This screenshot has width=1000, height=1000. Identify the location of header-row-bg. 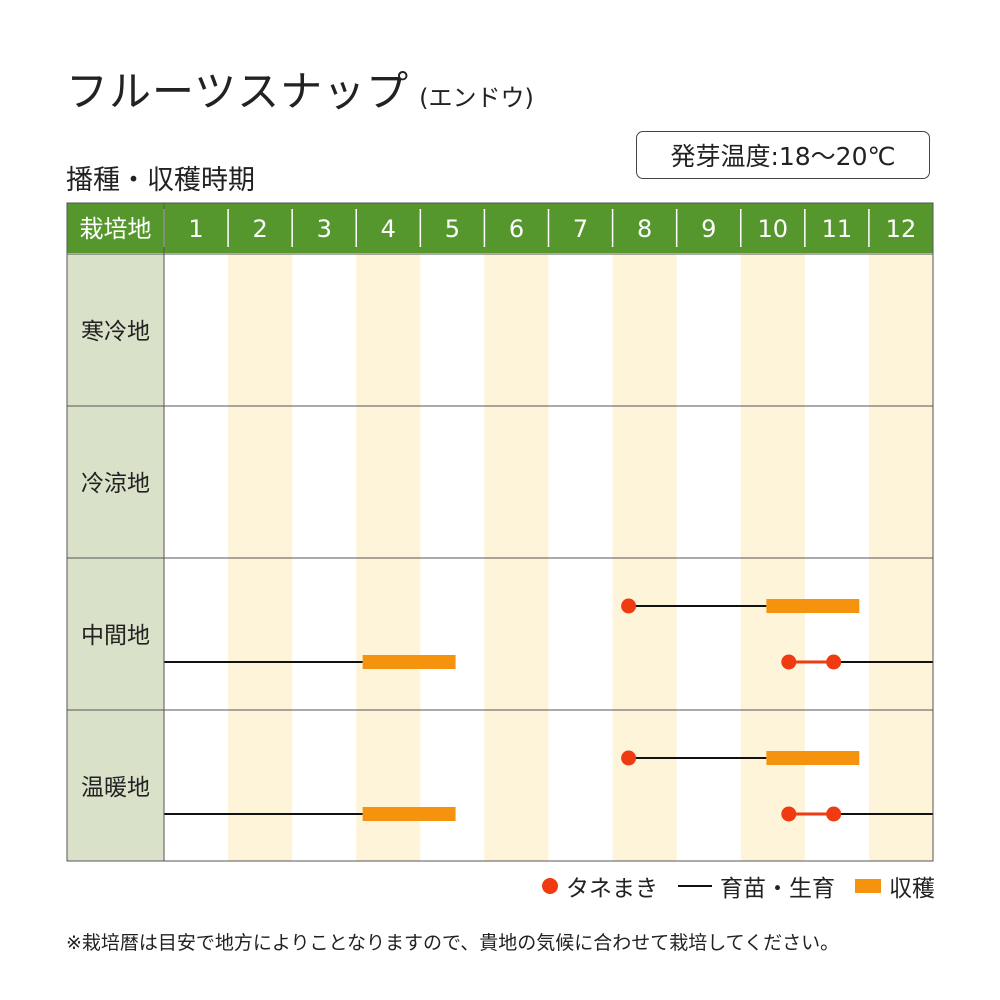
(500, 228).